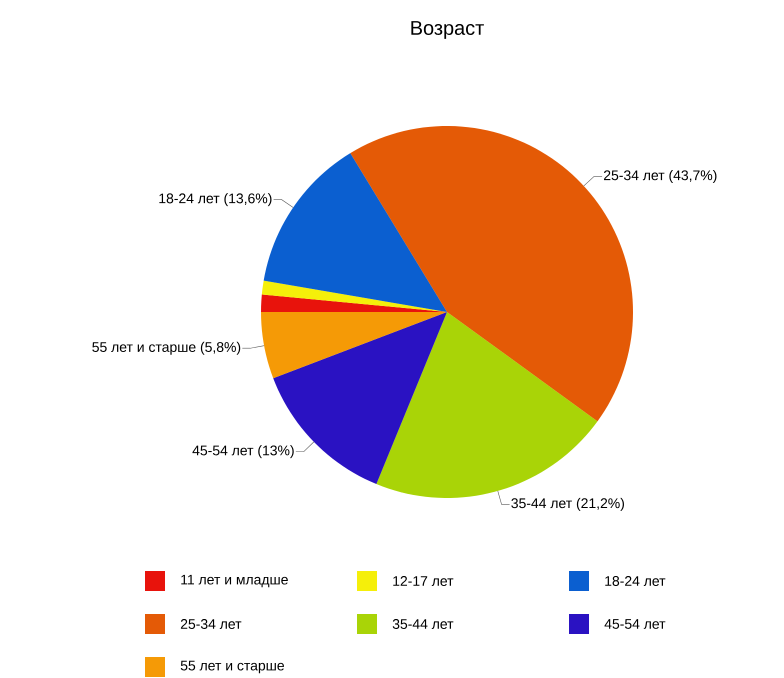 The image size is (784, 678). I want to click on data-label: 45-54 лет (13%), so click(243, 451).